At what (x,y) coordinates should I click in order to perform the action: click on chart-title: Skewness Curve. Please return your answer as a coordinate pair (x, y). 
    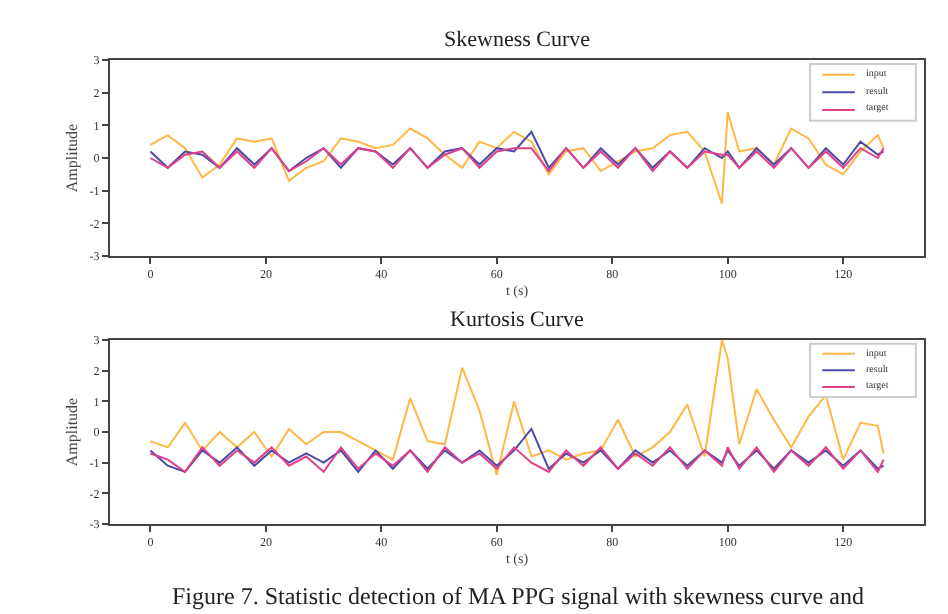
    Looking at the image, I should click on (517, 40).